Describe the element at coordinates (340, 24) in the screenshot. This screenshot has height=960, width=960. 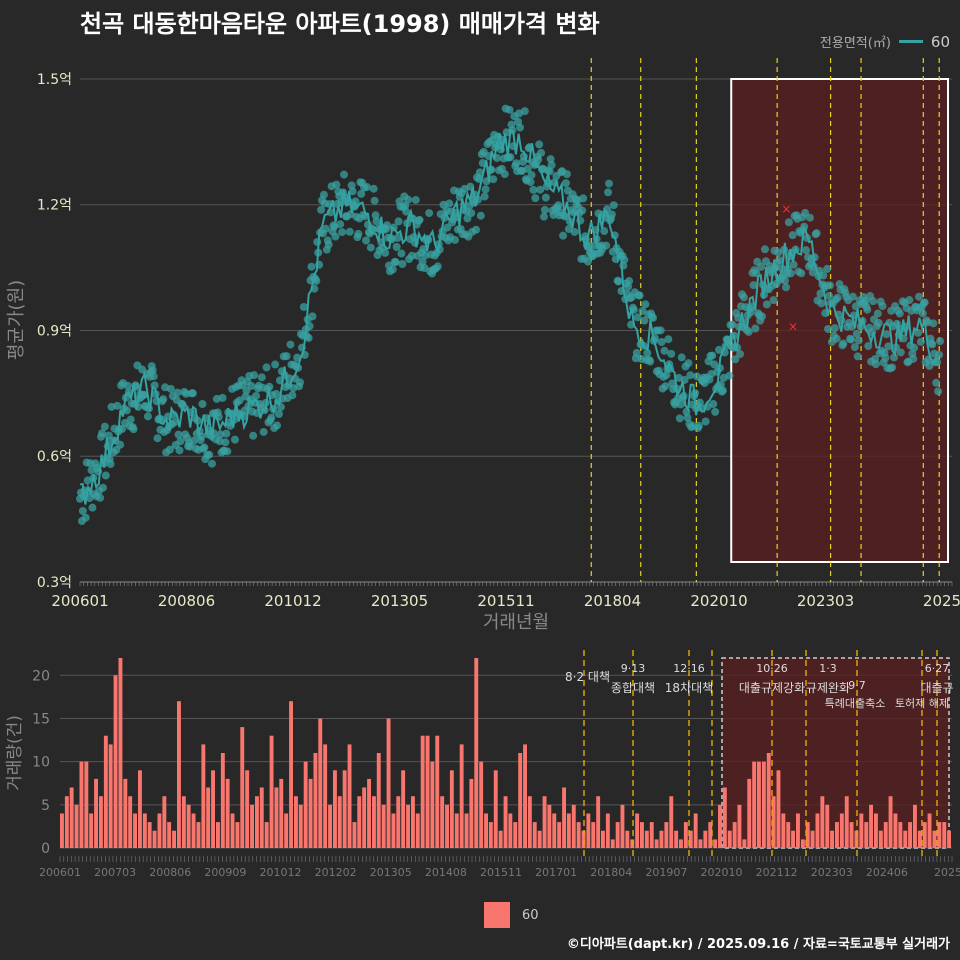
I see `chart-title: 천곡 대동한마음타운 아파트(1998) 매매가격 변화` at that location.